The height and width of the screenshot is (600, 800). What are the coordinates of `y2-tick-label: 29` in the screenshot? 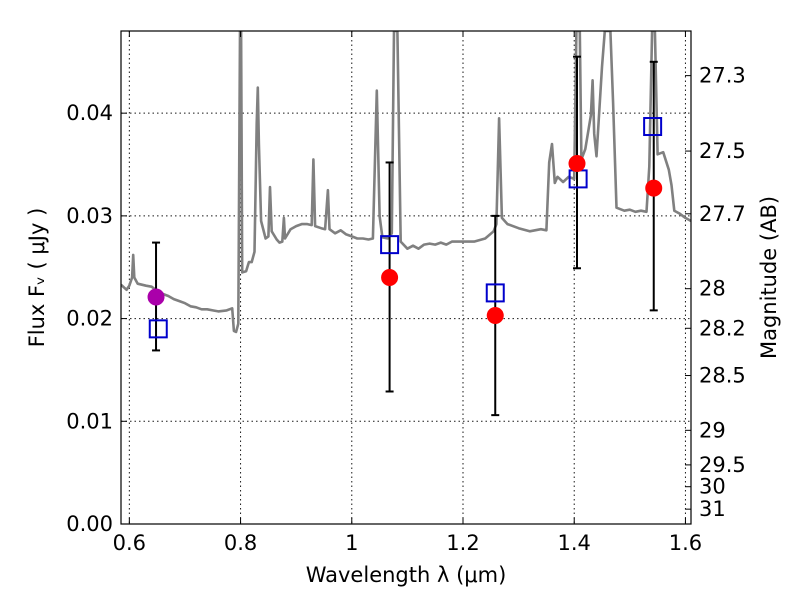 It's located at (712, 430).